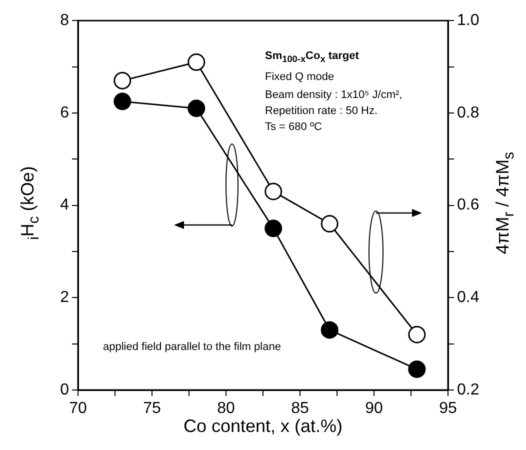 Image resolution: width=526 pixels, height=450 pixels. I want to click on y2-tick-label: 0.2, so click(468, 389).